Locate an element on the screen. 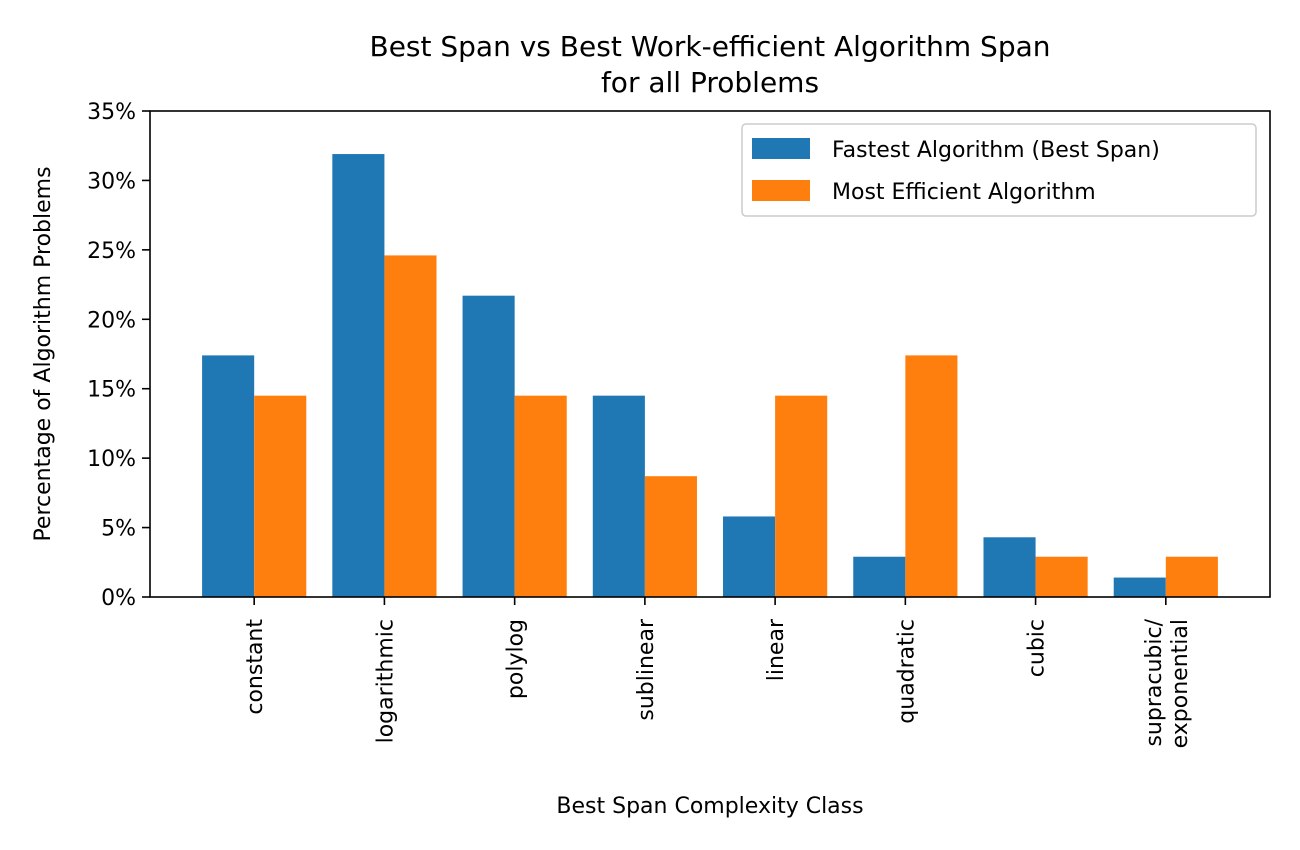  x-tick-label-6: cubic is located at coordinates (1037, 648).